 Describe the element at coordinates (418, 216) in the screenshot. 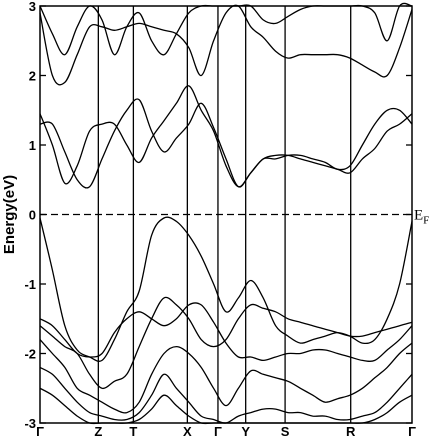

I see `fermi-label-main: E` at that location.